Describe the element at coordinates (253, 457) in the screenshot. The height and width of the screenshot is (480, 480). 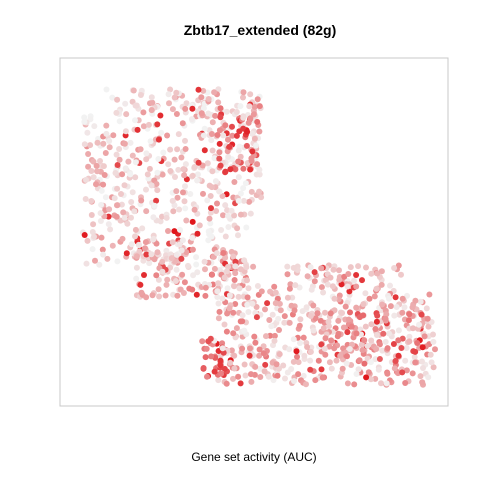
I see `x-axis-label: Gene set activity (AUC)` at that location.